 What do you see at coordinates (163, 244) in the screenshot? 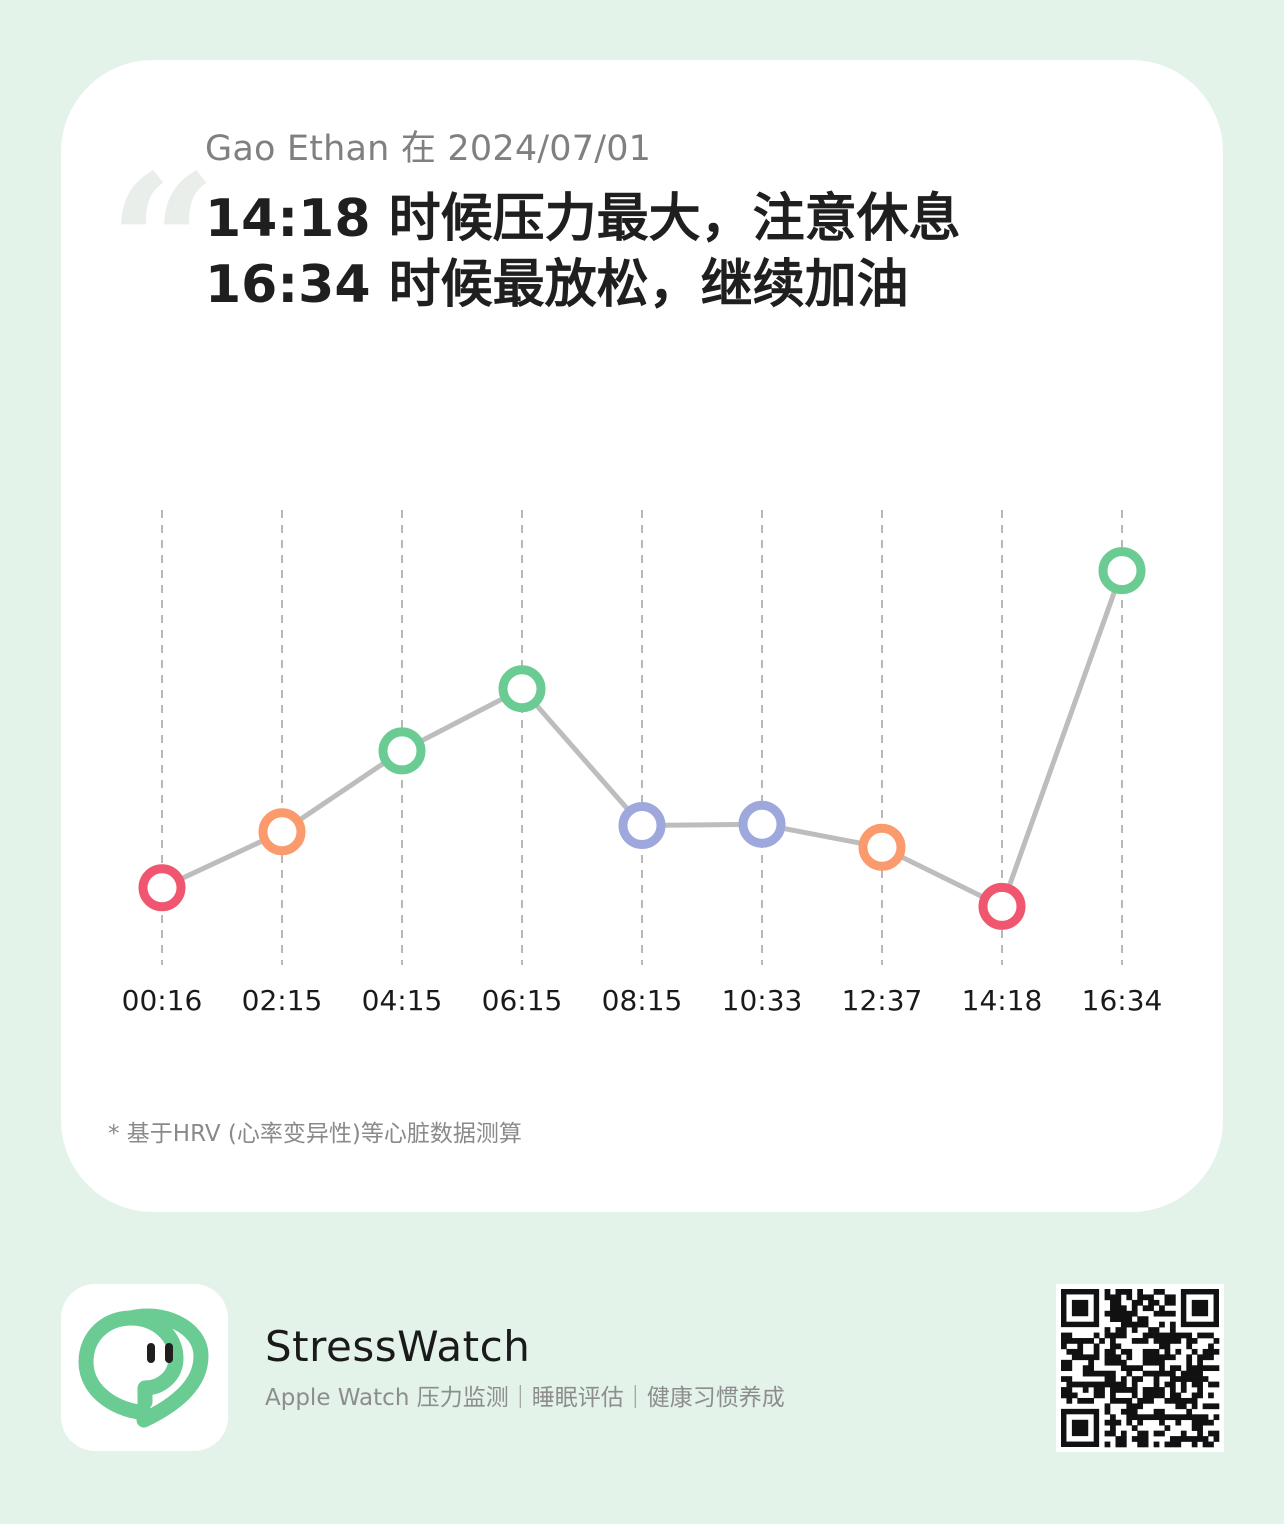
I see `quote-mark-icon: “` at bounding box center [163, 244].